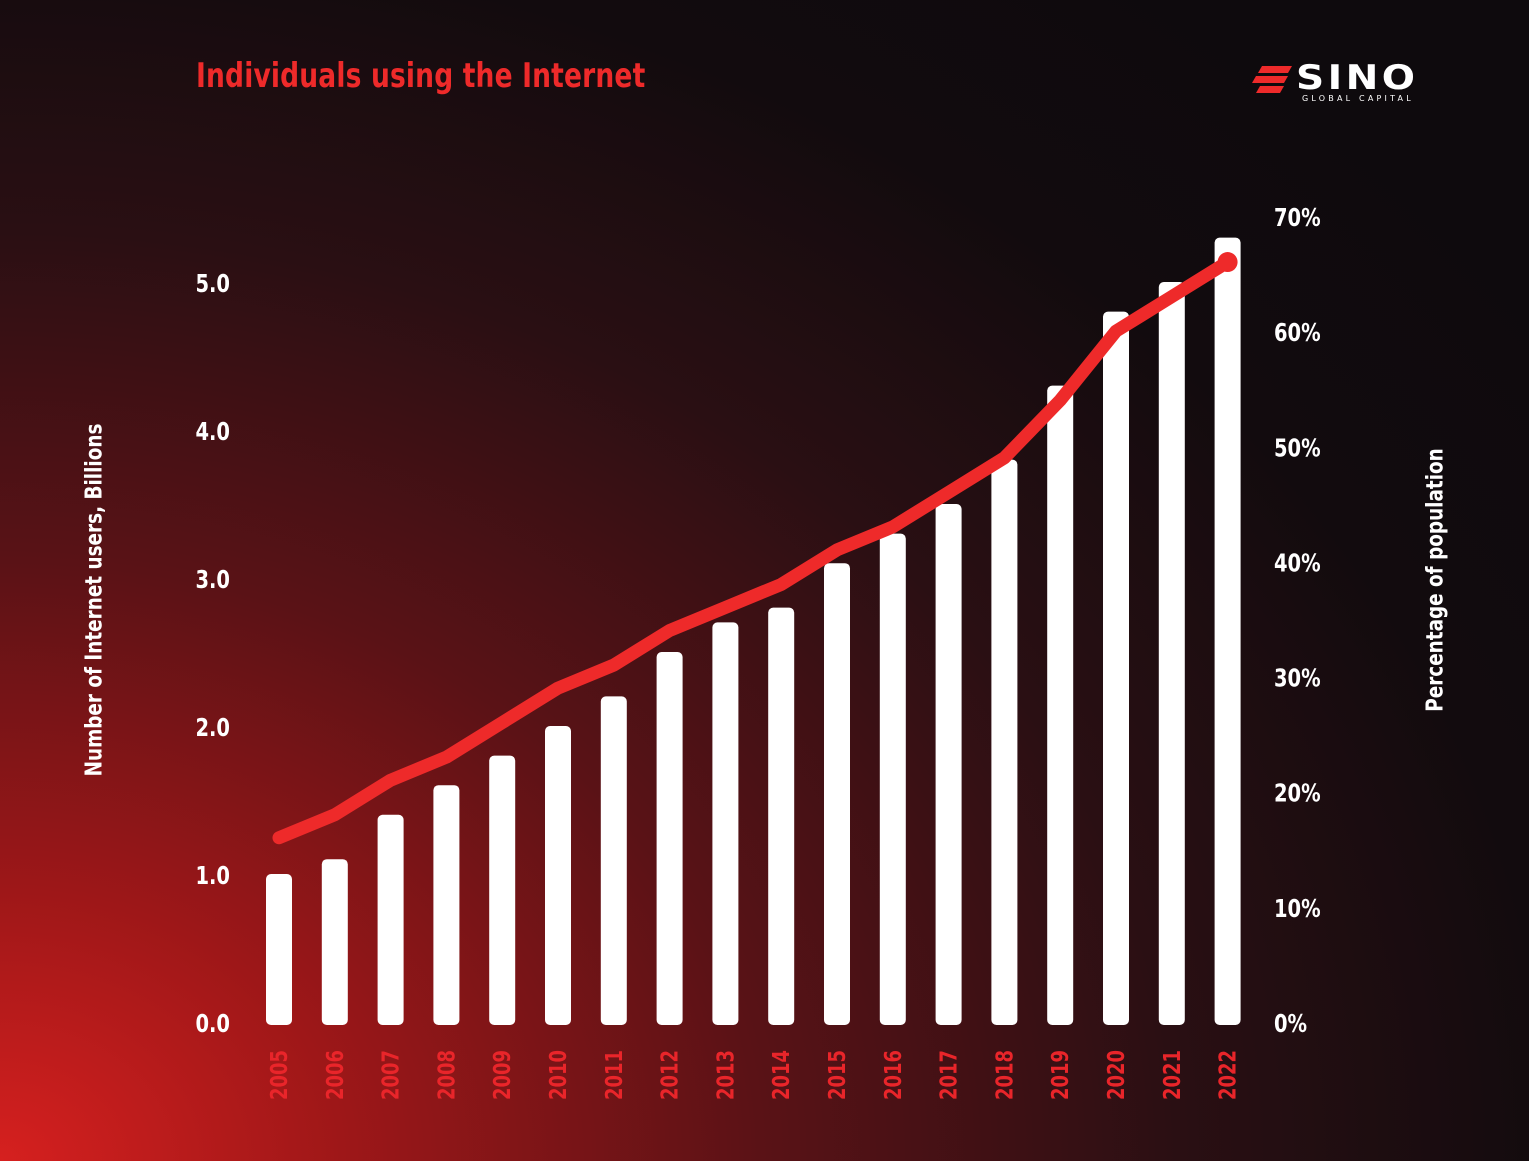 Image resolution: width=1529 pixels, height=1161 pixels. I want to click on y-tick-label: 2.0, so click(212, 728).